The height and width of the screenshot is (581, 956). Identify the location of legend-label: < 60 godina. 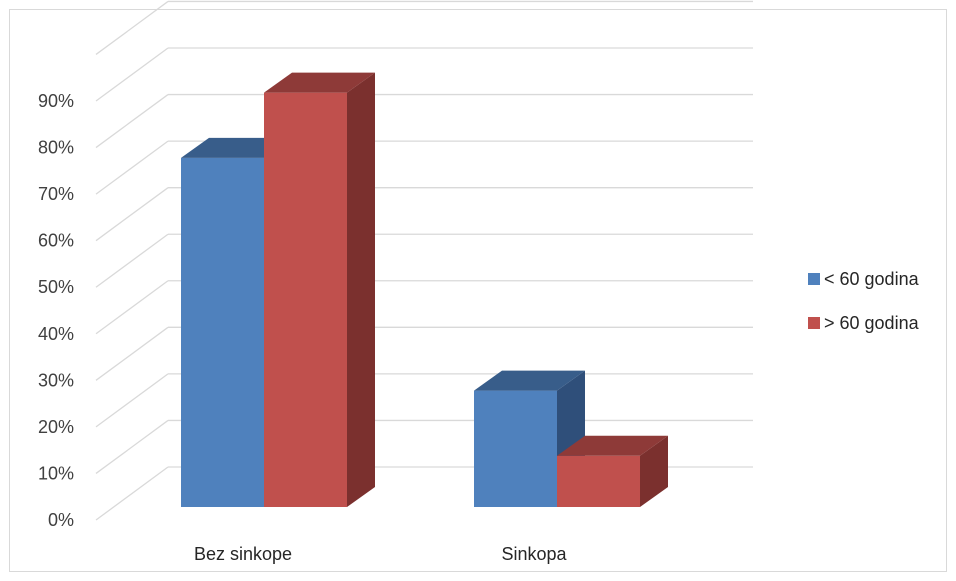
(872, 279).